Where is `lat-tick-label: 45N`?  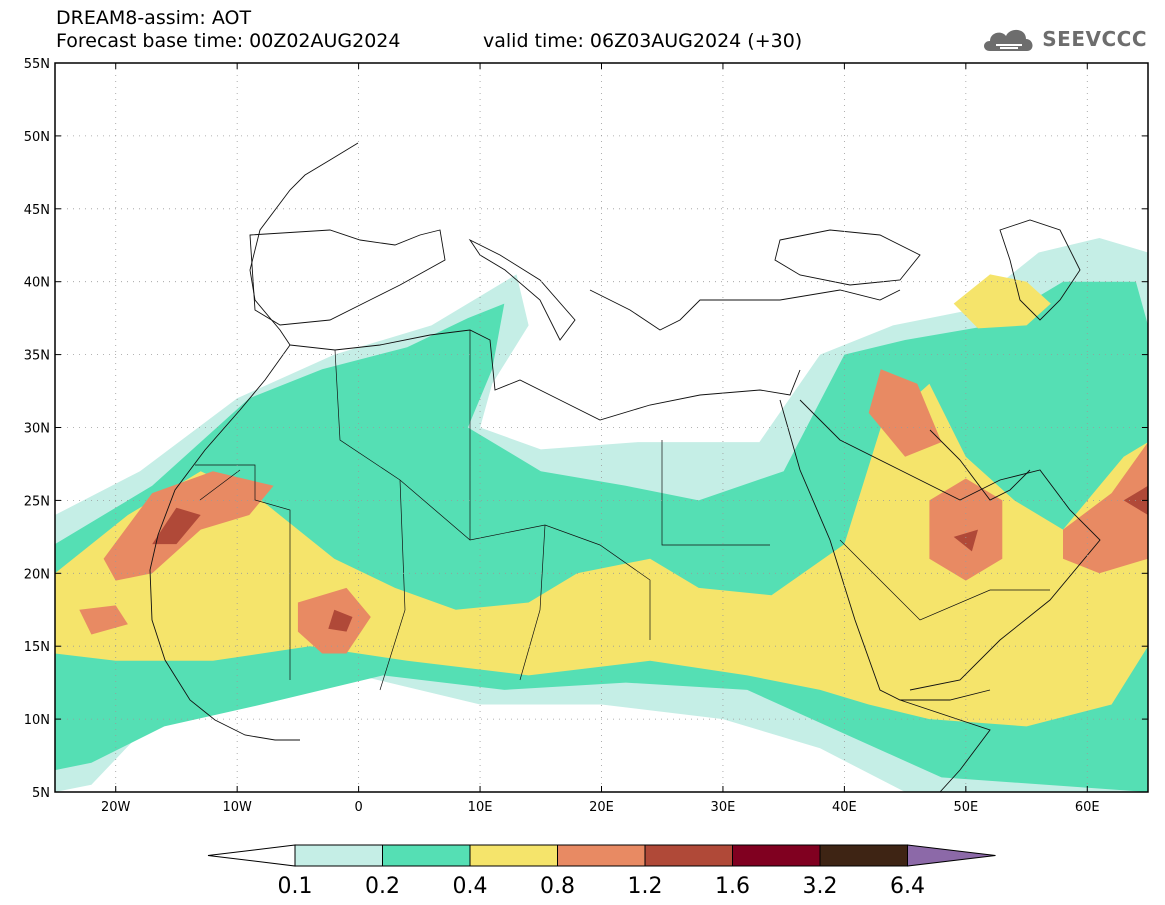 lat-tick-label: 45N is located at coordinates (37, 210).